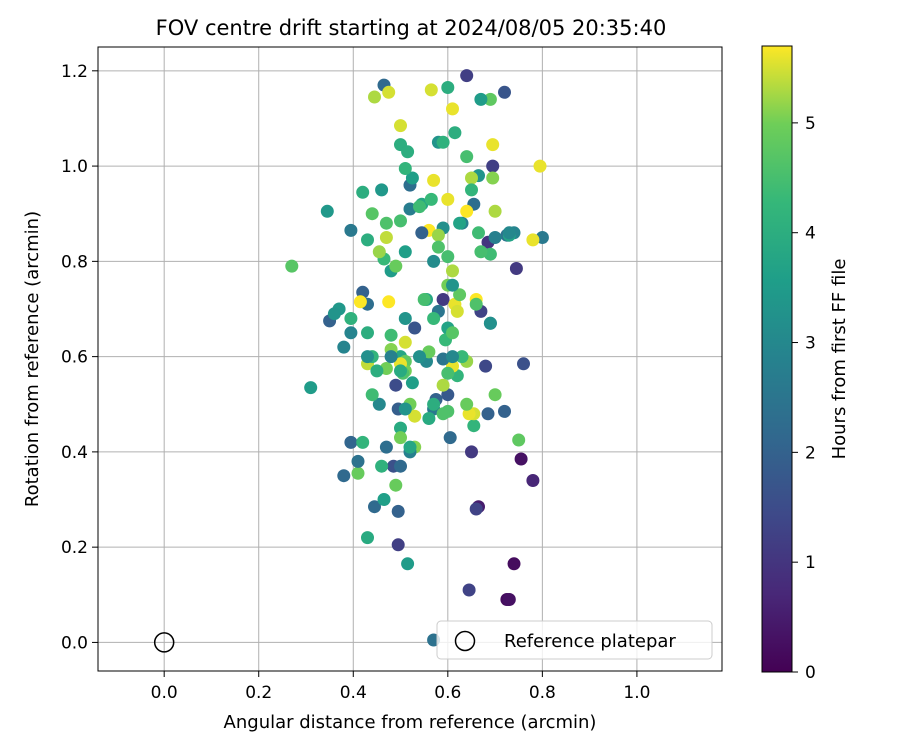 The height and width of the screenshot is (750, 900). Describe the element at coordinates (636, 693) in the screenshot. I see `x-tick-label: 1.0` at that location.